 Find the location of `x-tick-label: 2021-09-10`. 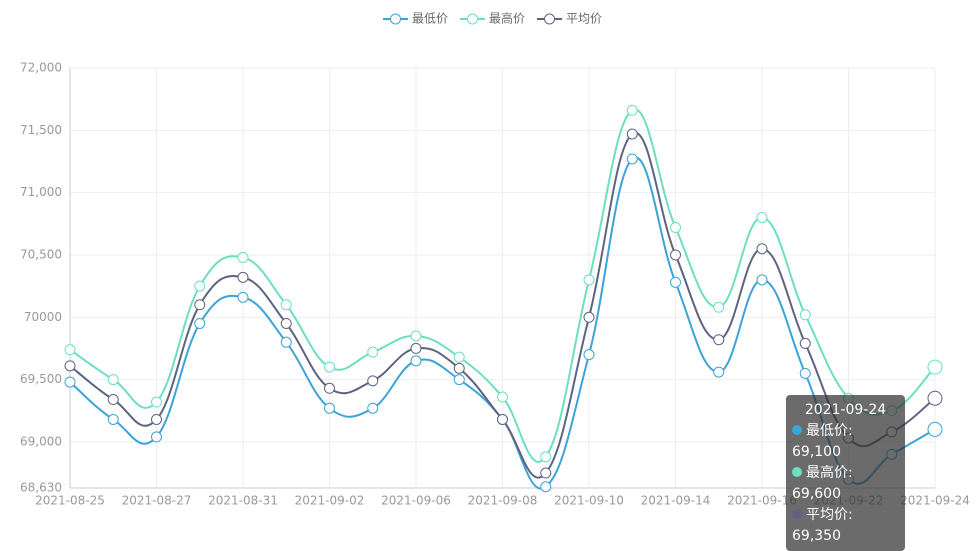

x-tick-label: 2021-09-10 is located at coordinates (589, 501).